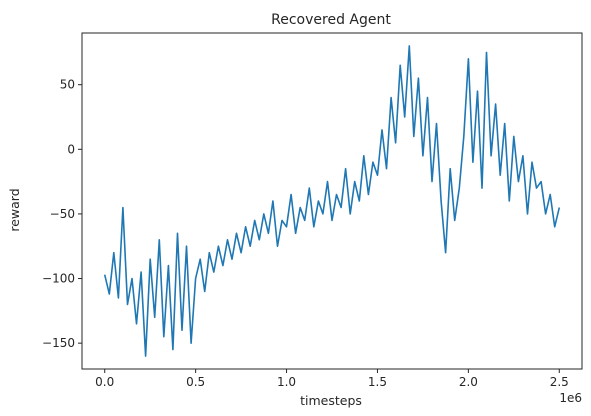 Image resolution: width=591 pixels, height=416 pixels. I want to click on x-tick-label: 1.5, so click(377, 382).